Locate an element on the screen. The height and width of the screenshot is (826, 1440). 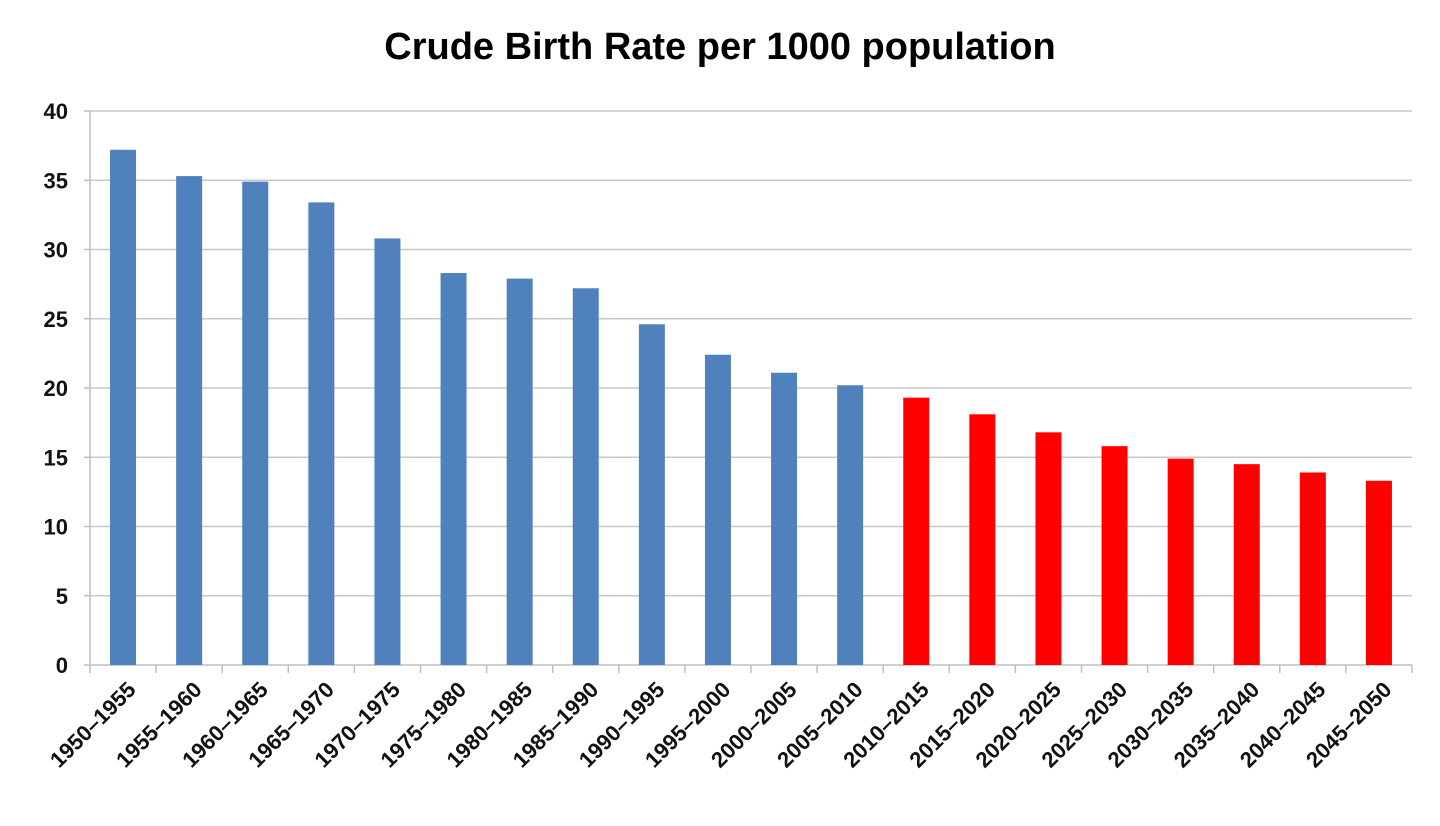
y-tick-label: 20 is located at coordinates (56, 388).